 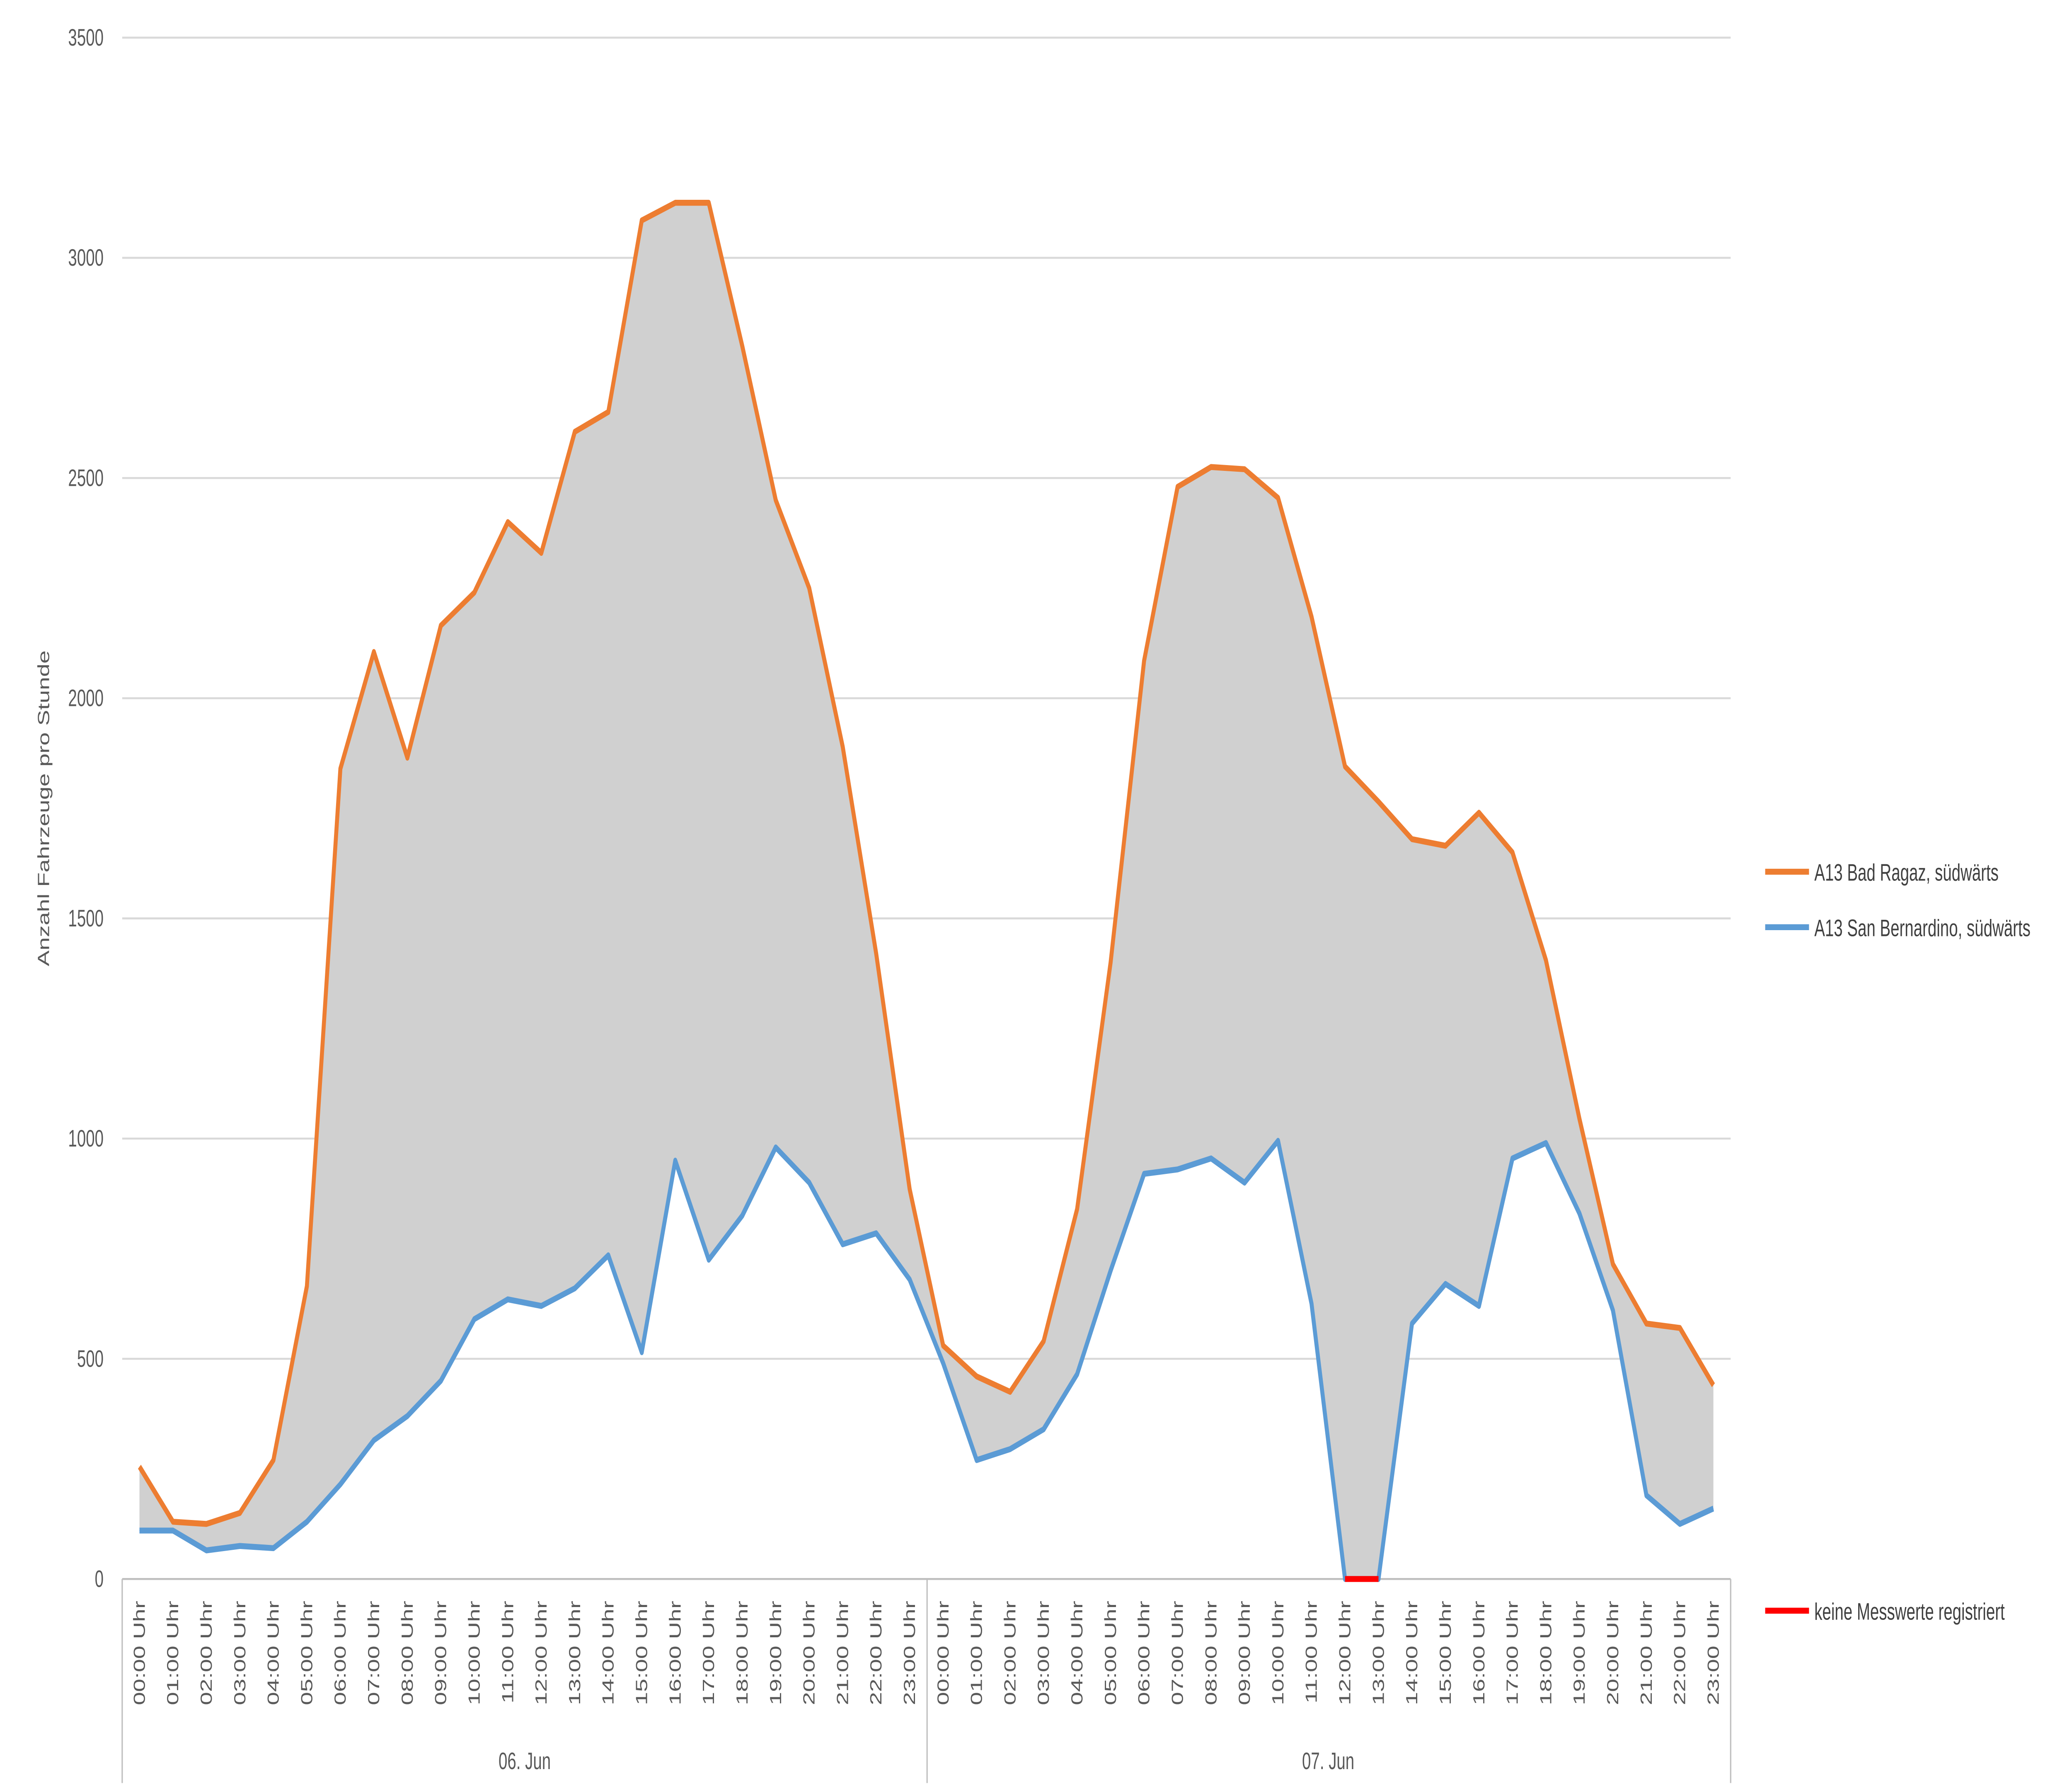 I want to click on y-tick-label: 0, so click(x=99, y=1579).